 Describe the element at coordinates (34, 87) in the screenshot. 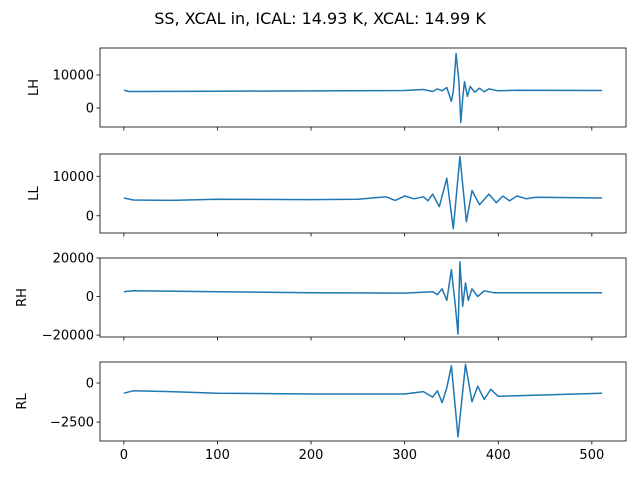

I see `y-axis-label: LH` at that location.